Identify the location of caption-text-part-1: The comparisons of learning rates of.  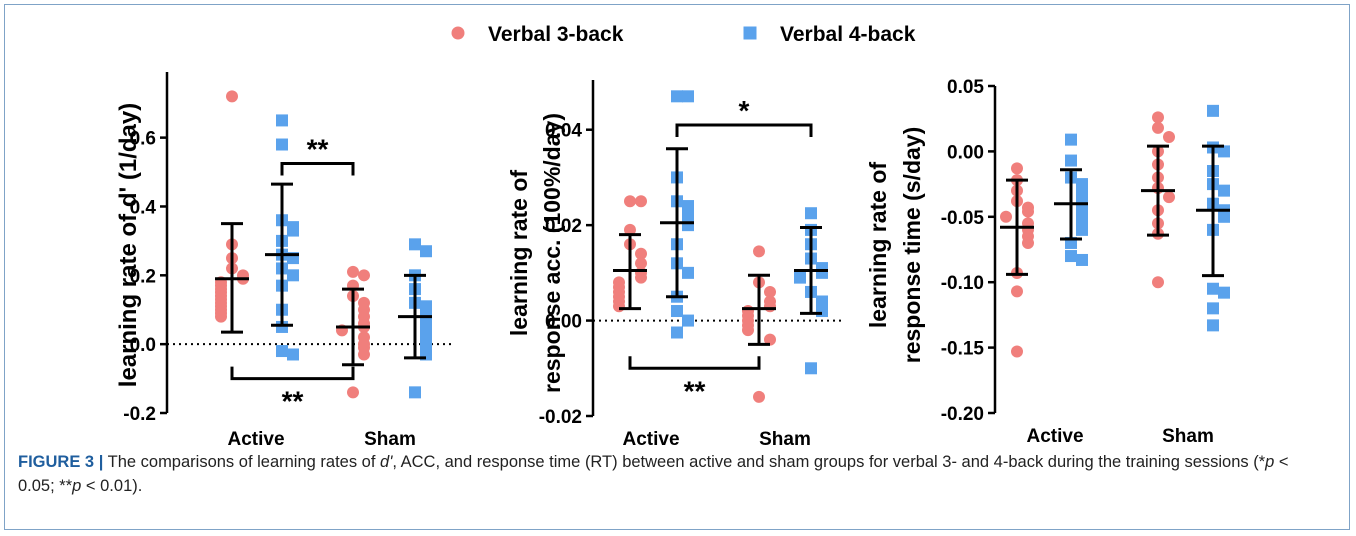
(244, 462).